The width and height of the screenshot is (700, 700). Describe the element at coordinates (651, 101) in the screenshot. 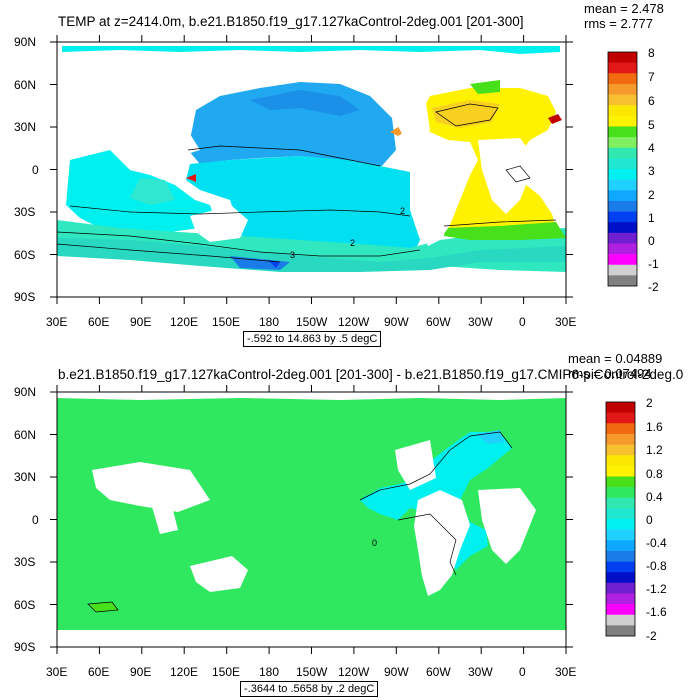

I see `colorbar-label: 6` at that location.